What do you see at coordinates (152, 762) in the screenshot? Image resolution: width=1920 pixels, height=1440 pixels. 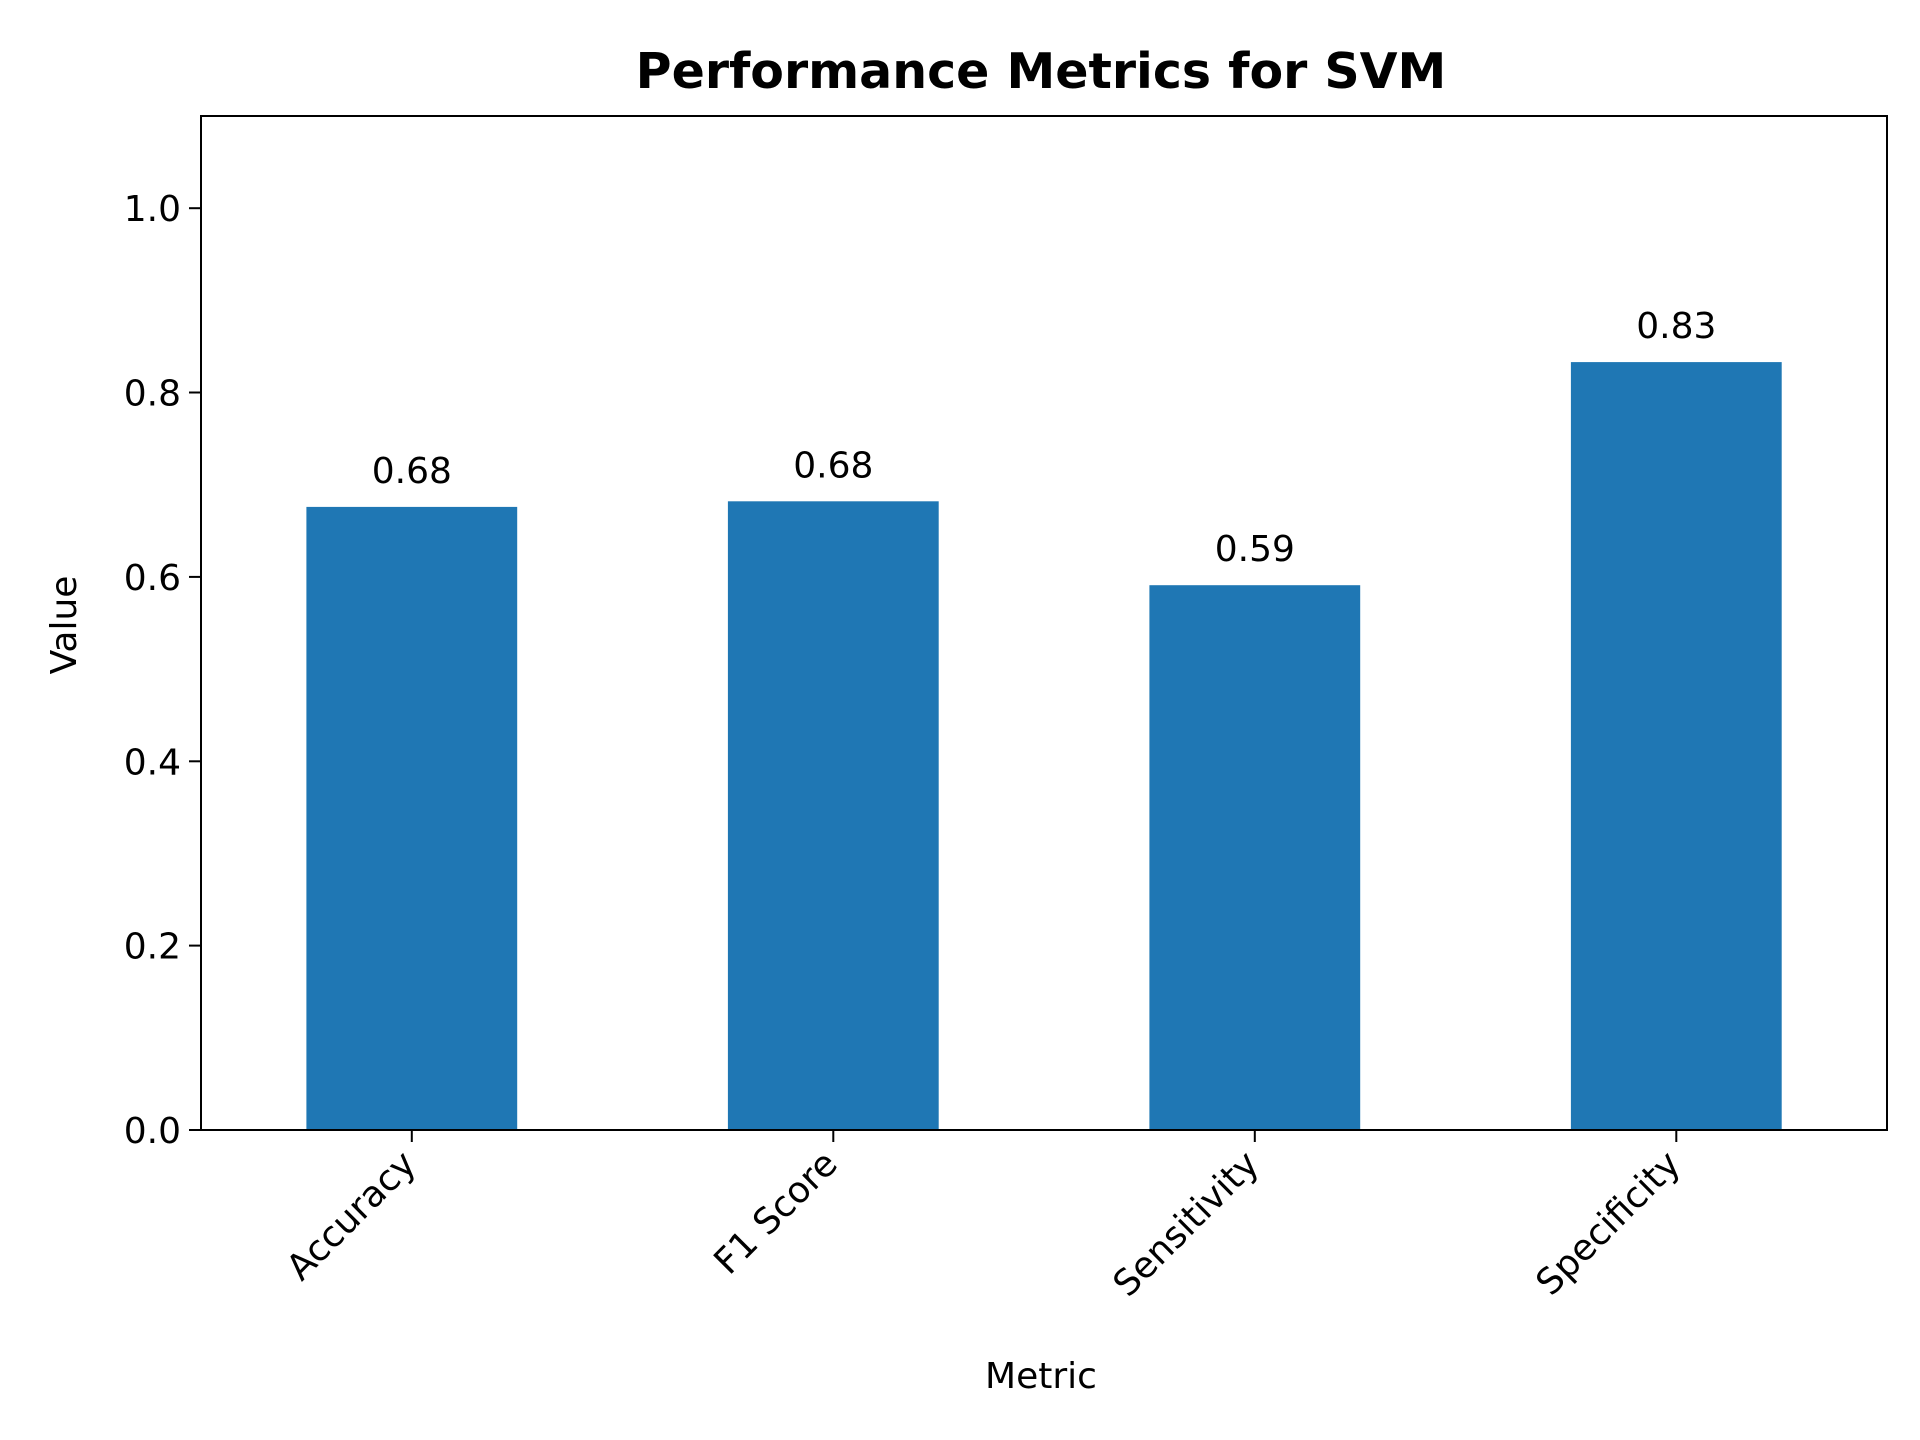 I see `y-tick-label: 0.4` at bounding box center [152, 762].